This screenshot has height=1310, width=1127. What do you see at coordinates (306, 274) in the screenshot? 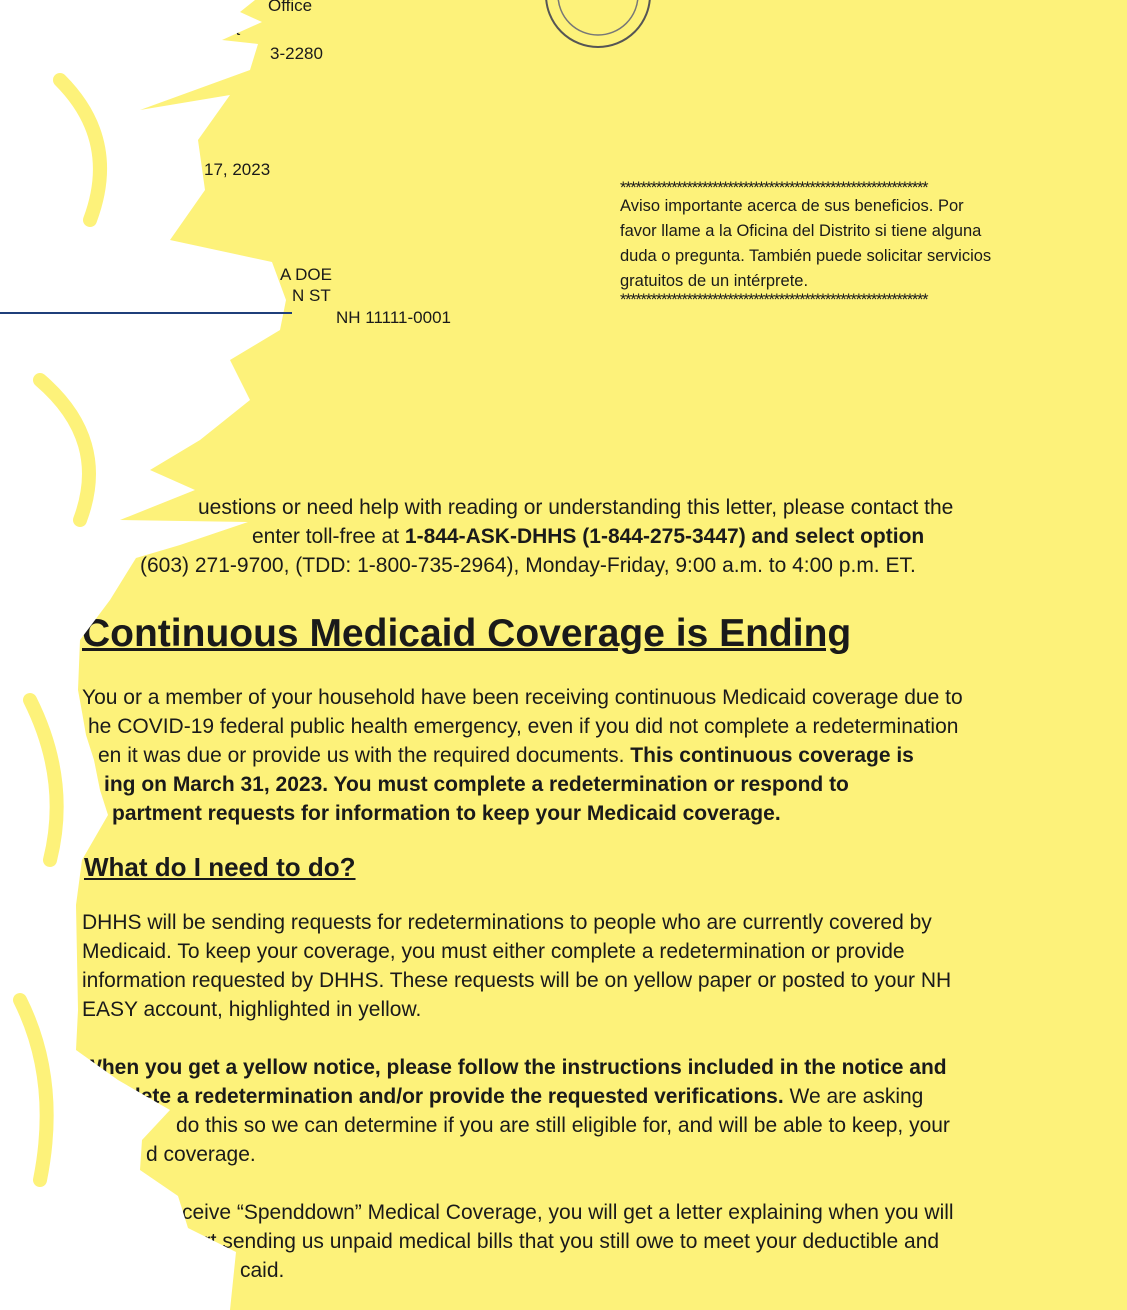
I see `address-line: A DOE` at bounding box center [306, 274].